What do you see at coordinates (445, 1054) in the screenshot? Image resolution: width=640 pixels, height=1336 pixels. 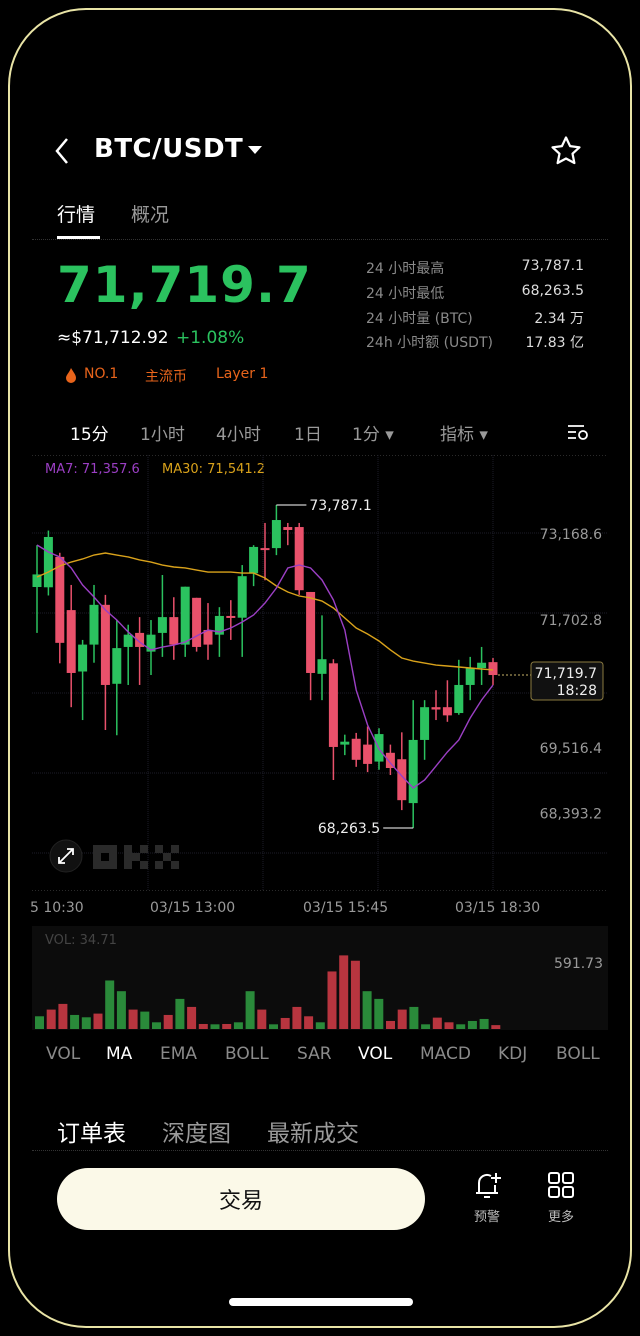 I see `indicator-macd: MACD` at bounding box center [445, 1054].